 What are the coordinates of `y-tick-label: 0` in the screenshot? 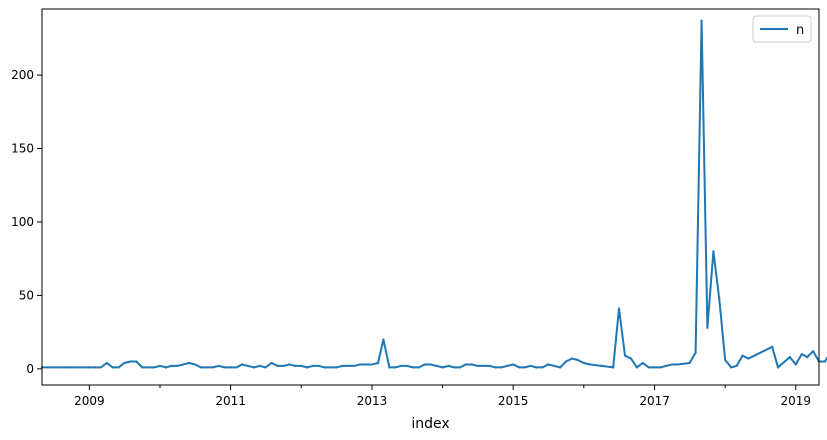 It's located at (30, 369).